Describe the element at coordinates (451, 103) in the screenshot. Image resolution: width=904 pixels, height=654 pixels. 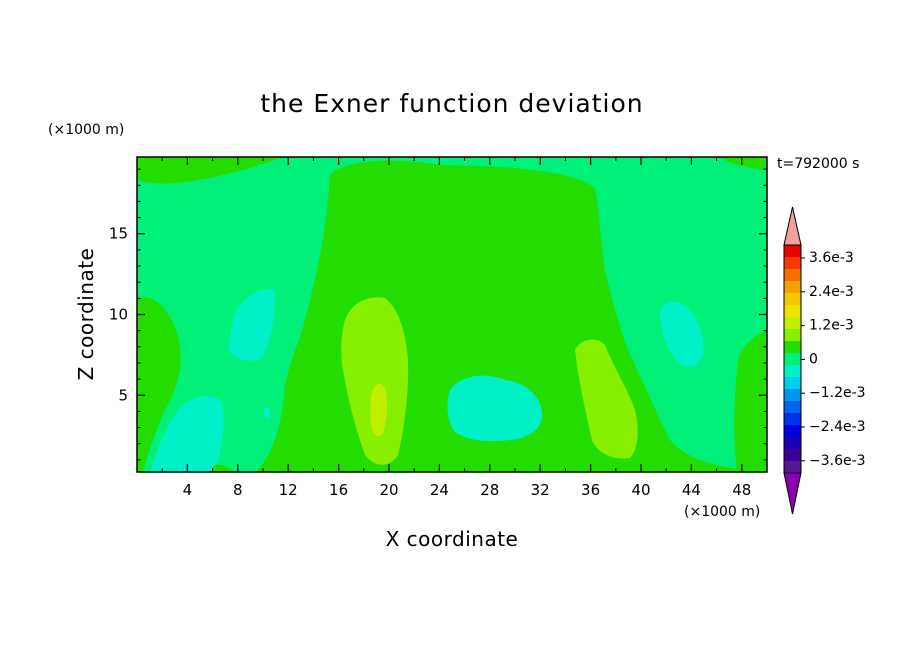
I see `chart-title: the Exner function deviation` at that location.